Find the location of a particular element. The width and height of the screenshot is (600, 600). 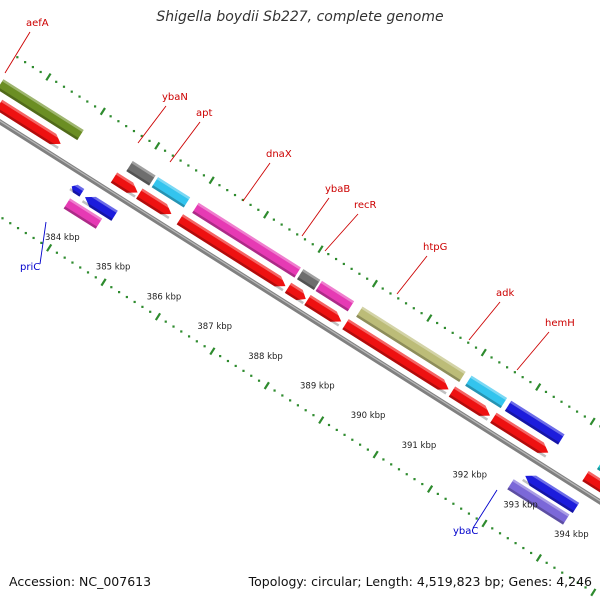

scale-tick-label: 391 kbp is located at coordinates (419, 446).